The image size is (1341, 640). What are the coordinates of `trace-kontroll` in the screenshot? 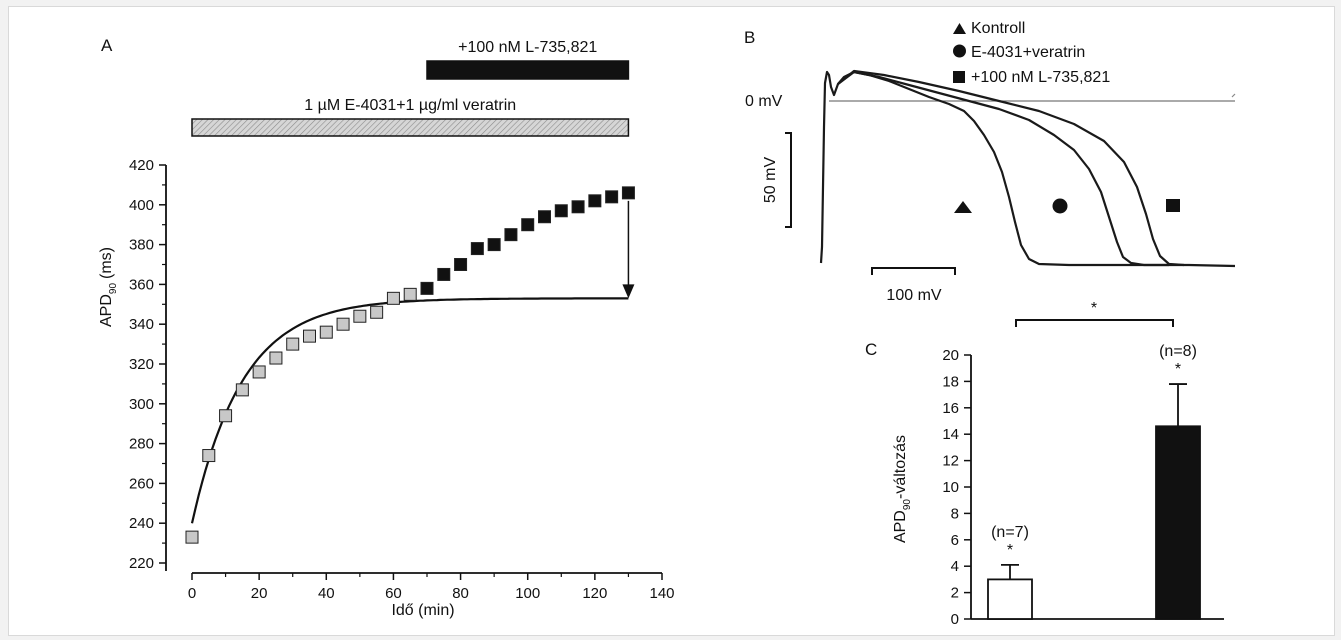 It's located at (1027, 169).